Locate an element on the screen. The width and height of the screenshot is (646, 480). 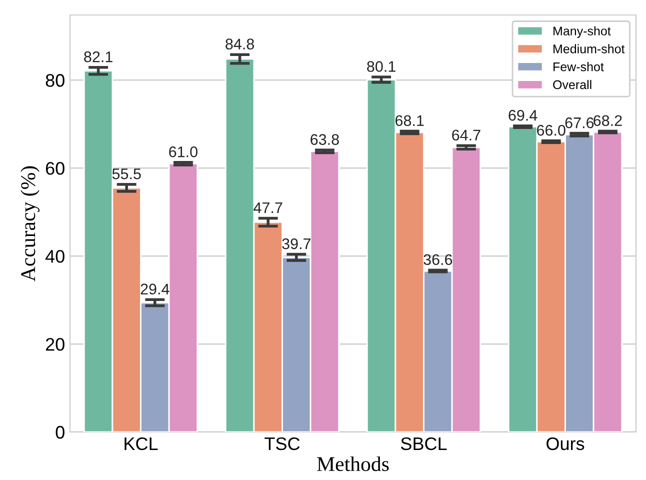
data-label: 47.7 is located at coordinates (268, 207).